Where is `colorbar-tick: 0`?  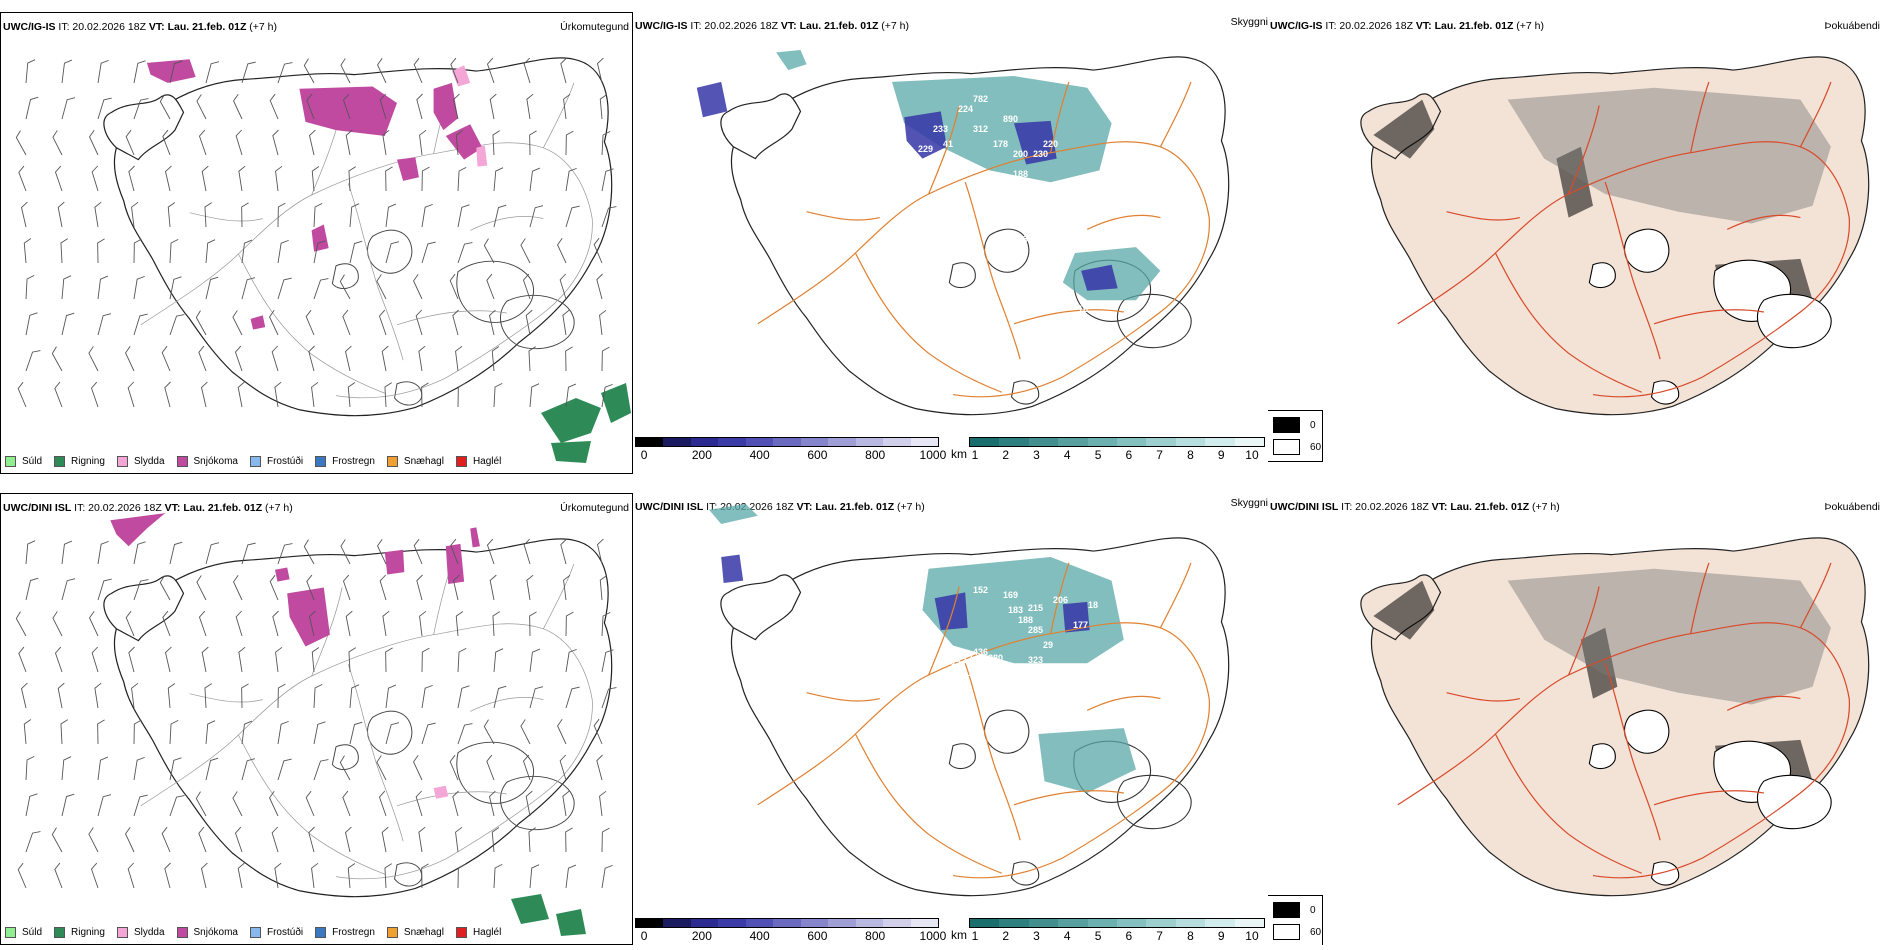
colorbar-tick: 0 is located at coordinates (644, 455).